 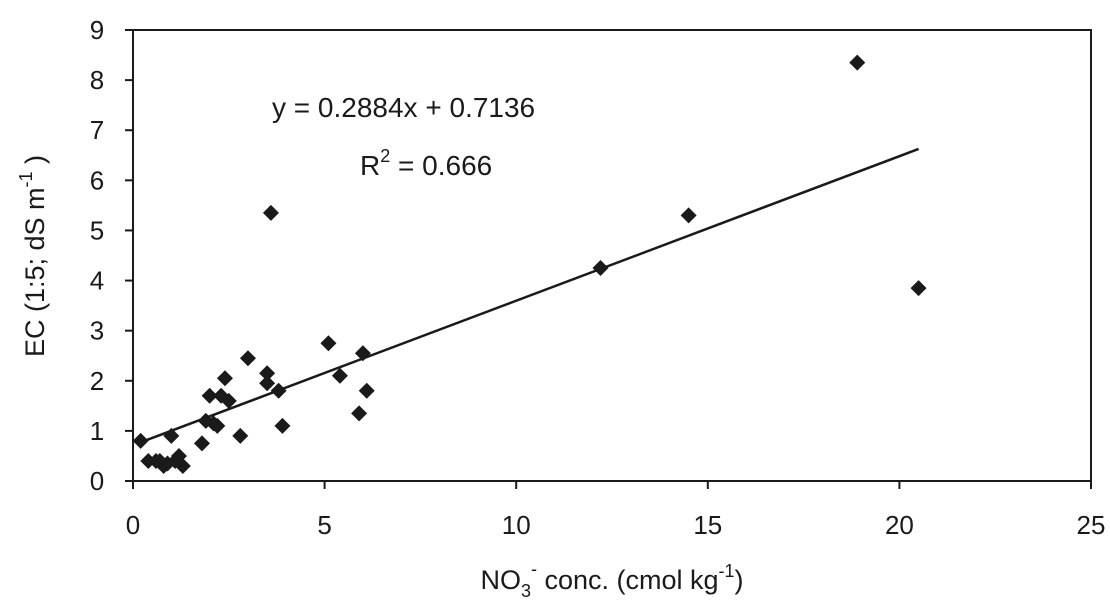 What do you see at coordinates (97, 230) in the screenshot?
I see `y-tick-label-5: 5` at bounding box center [97, 230].